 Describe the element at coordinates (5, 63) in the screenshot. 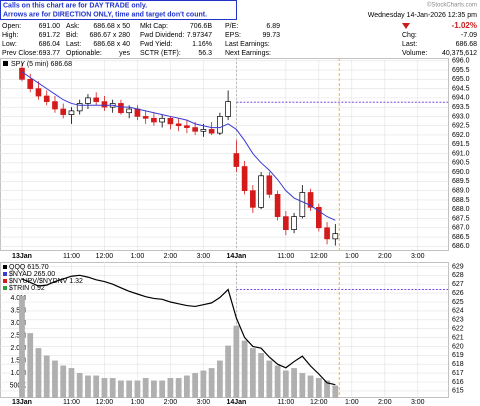

I see `legend-swatch` at that location.